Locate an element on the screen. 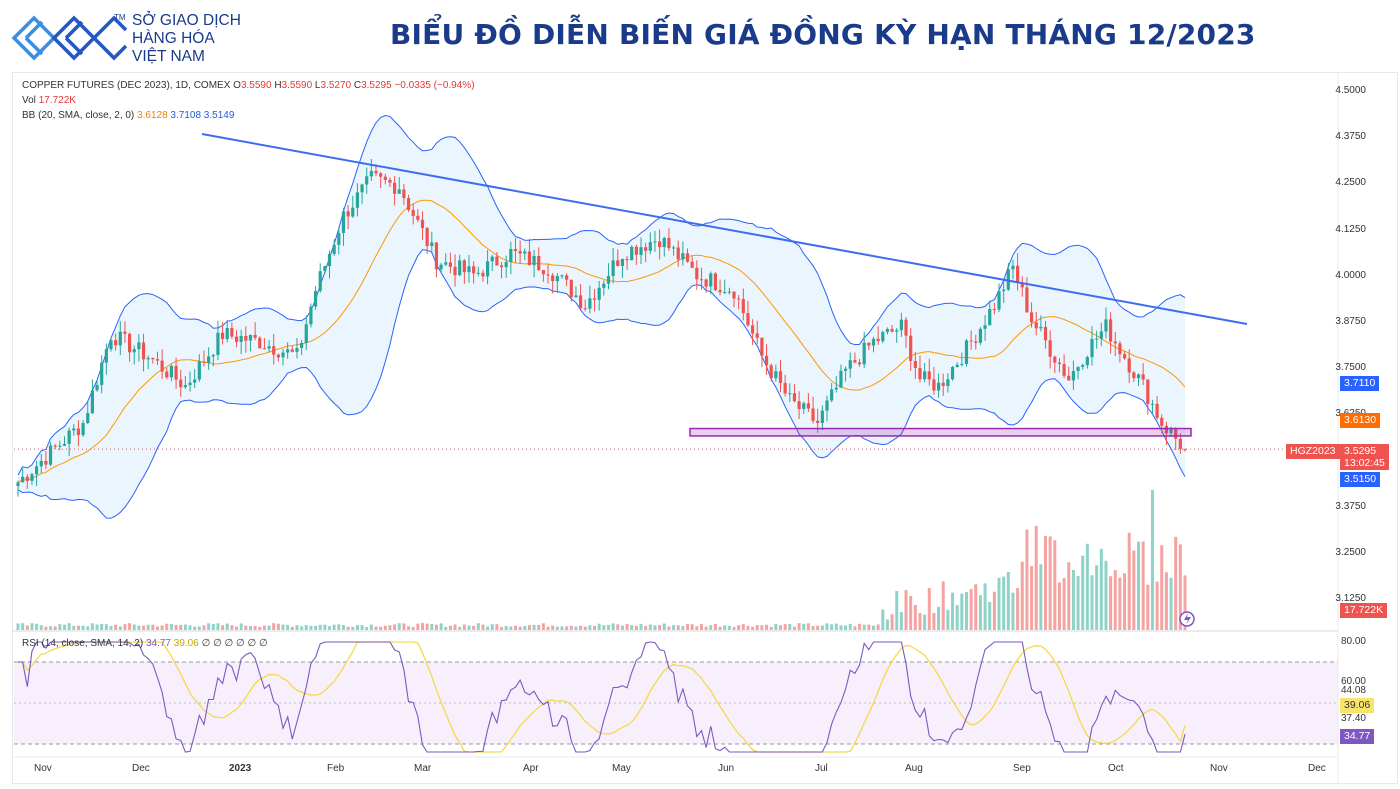 The height and width of the screenshot is (789, 1400). x-tick: Aug is located at coordinates (914, 768).